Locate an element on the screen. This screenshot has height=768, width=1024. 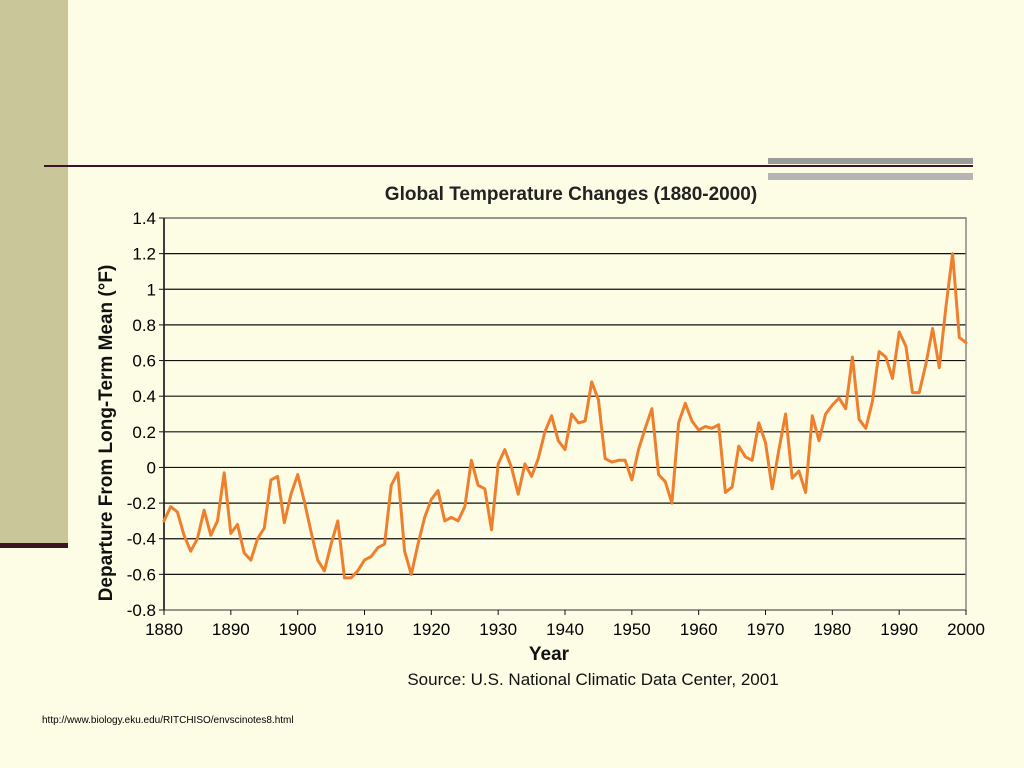
x-tick-label: 1960 is located at coordinates (699, 629).